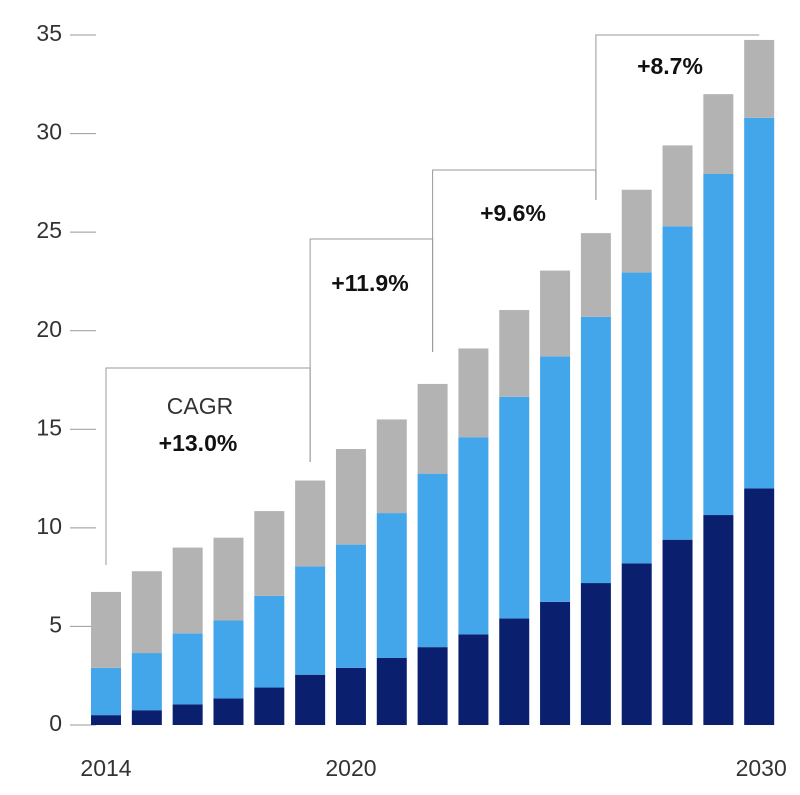 This screenshot has height=795, width=800. Describe the element at coordinates (670, 66) in the screenshot. I see `annotation: +8.7%` at that location.